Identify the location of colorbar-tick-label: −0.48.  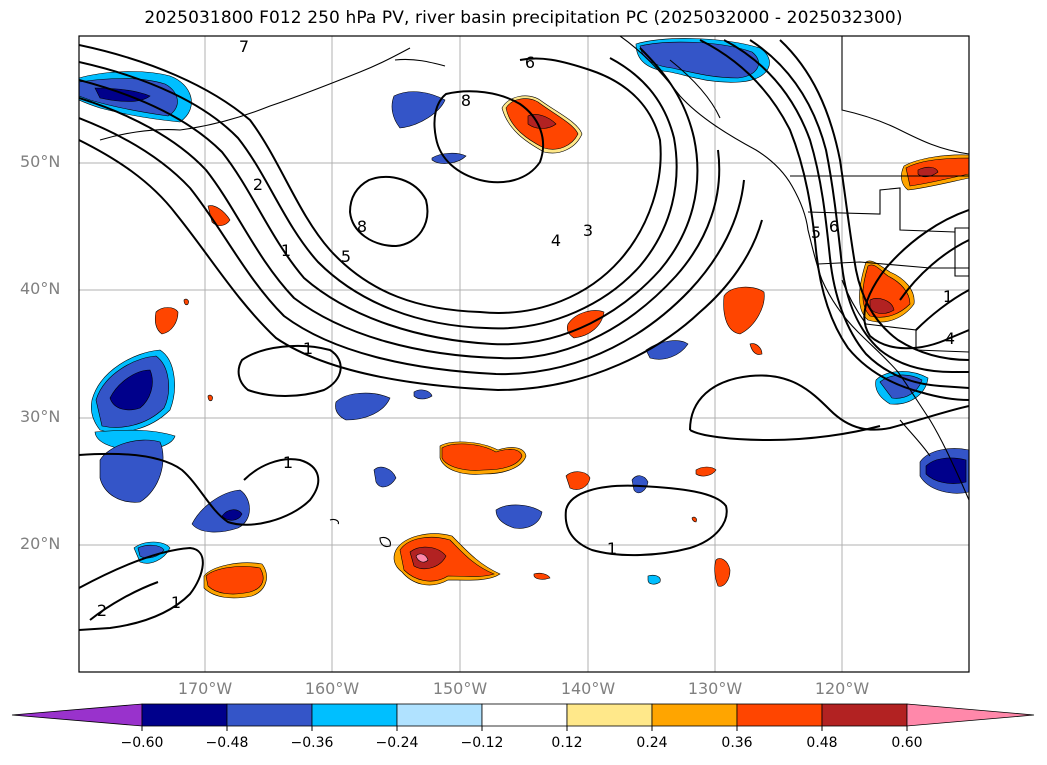
(227, 743).